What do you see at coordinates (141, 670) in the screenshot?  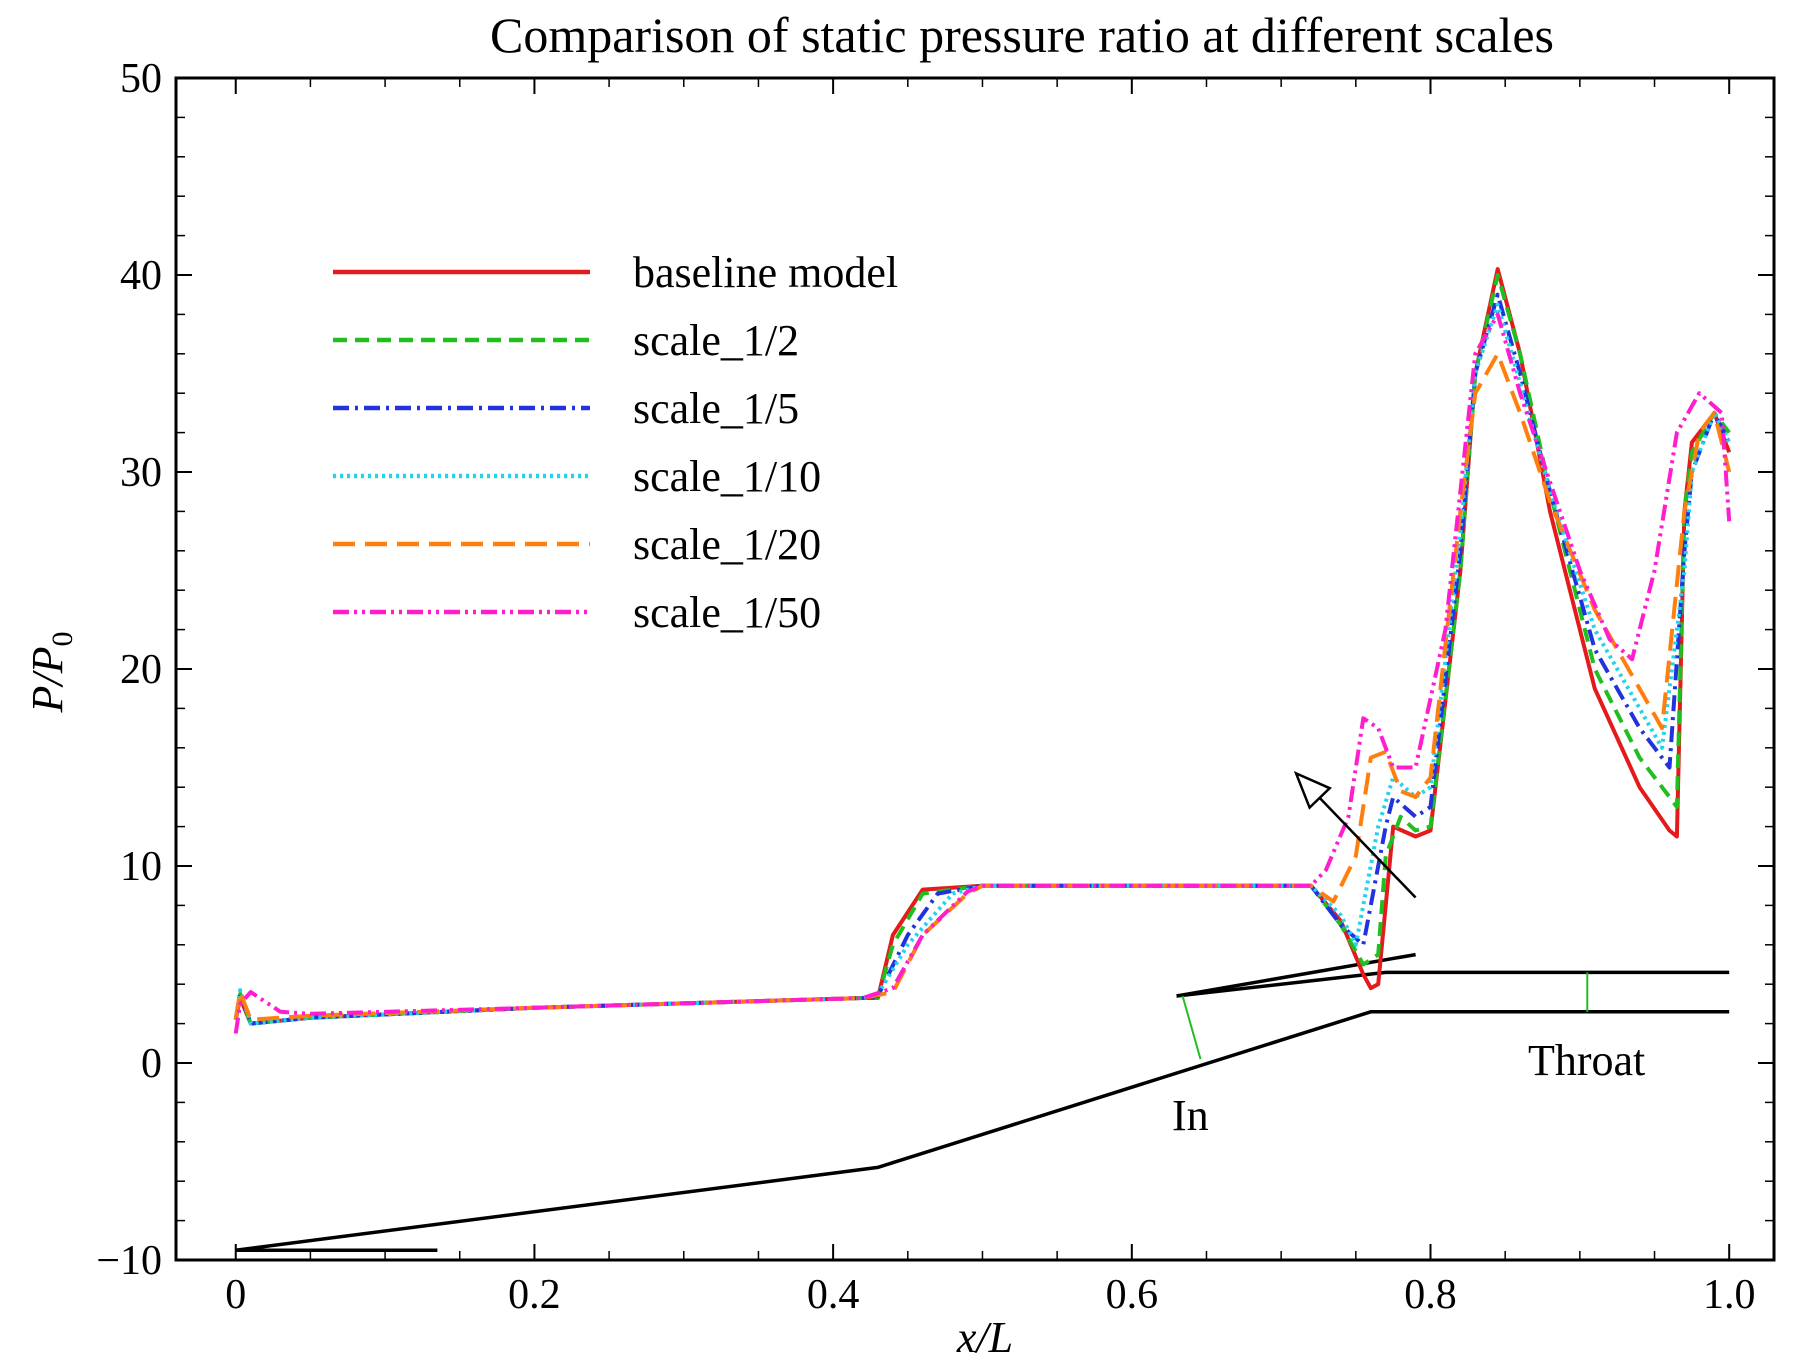 I see `y-tick-label: 20` at bounding box center [141, 670].